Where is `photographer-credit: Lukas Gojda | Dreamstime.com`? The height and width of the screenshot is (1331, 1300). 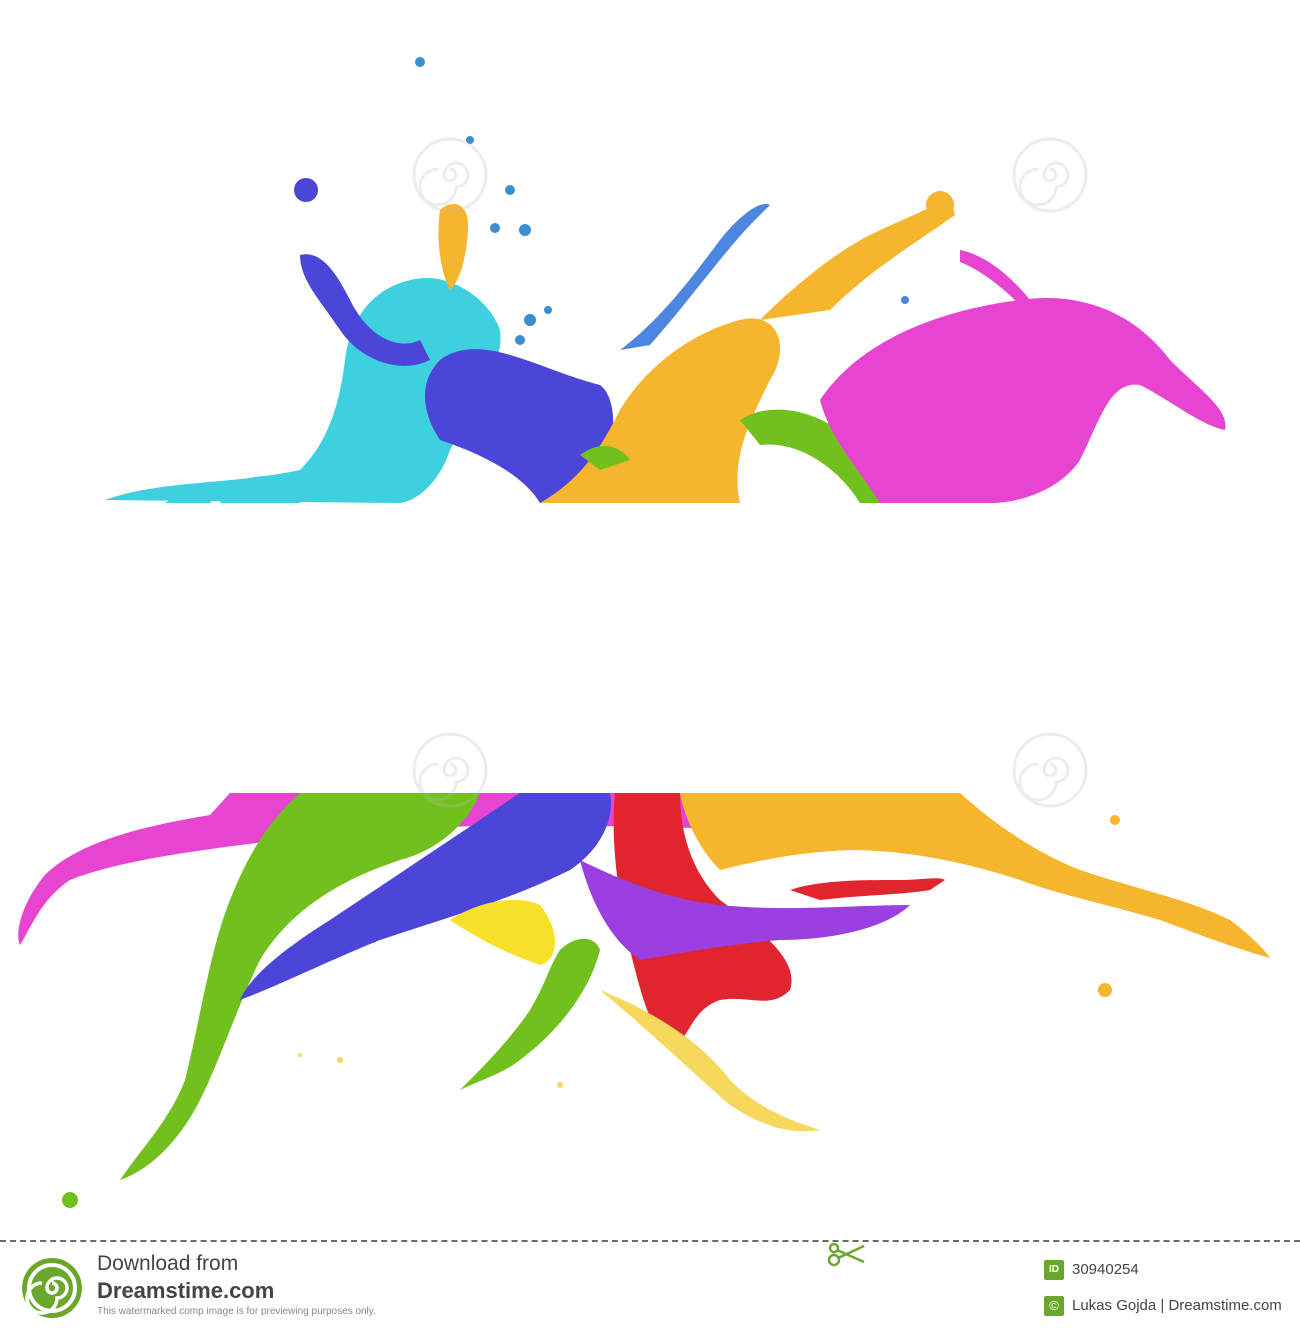
photographer-credit: Lukas Gojda | Dreamstime.com is located at coordinates (1177, 1305).